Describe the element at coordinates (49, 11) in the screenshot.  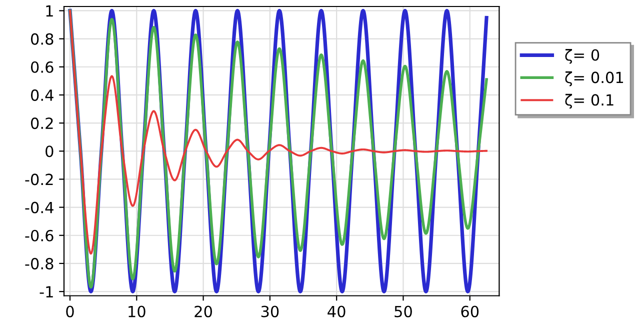
I see `y-tick-label: 1` at that location.